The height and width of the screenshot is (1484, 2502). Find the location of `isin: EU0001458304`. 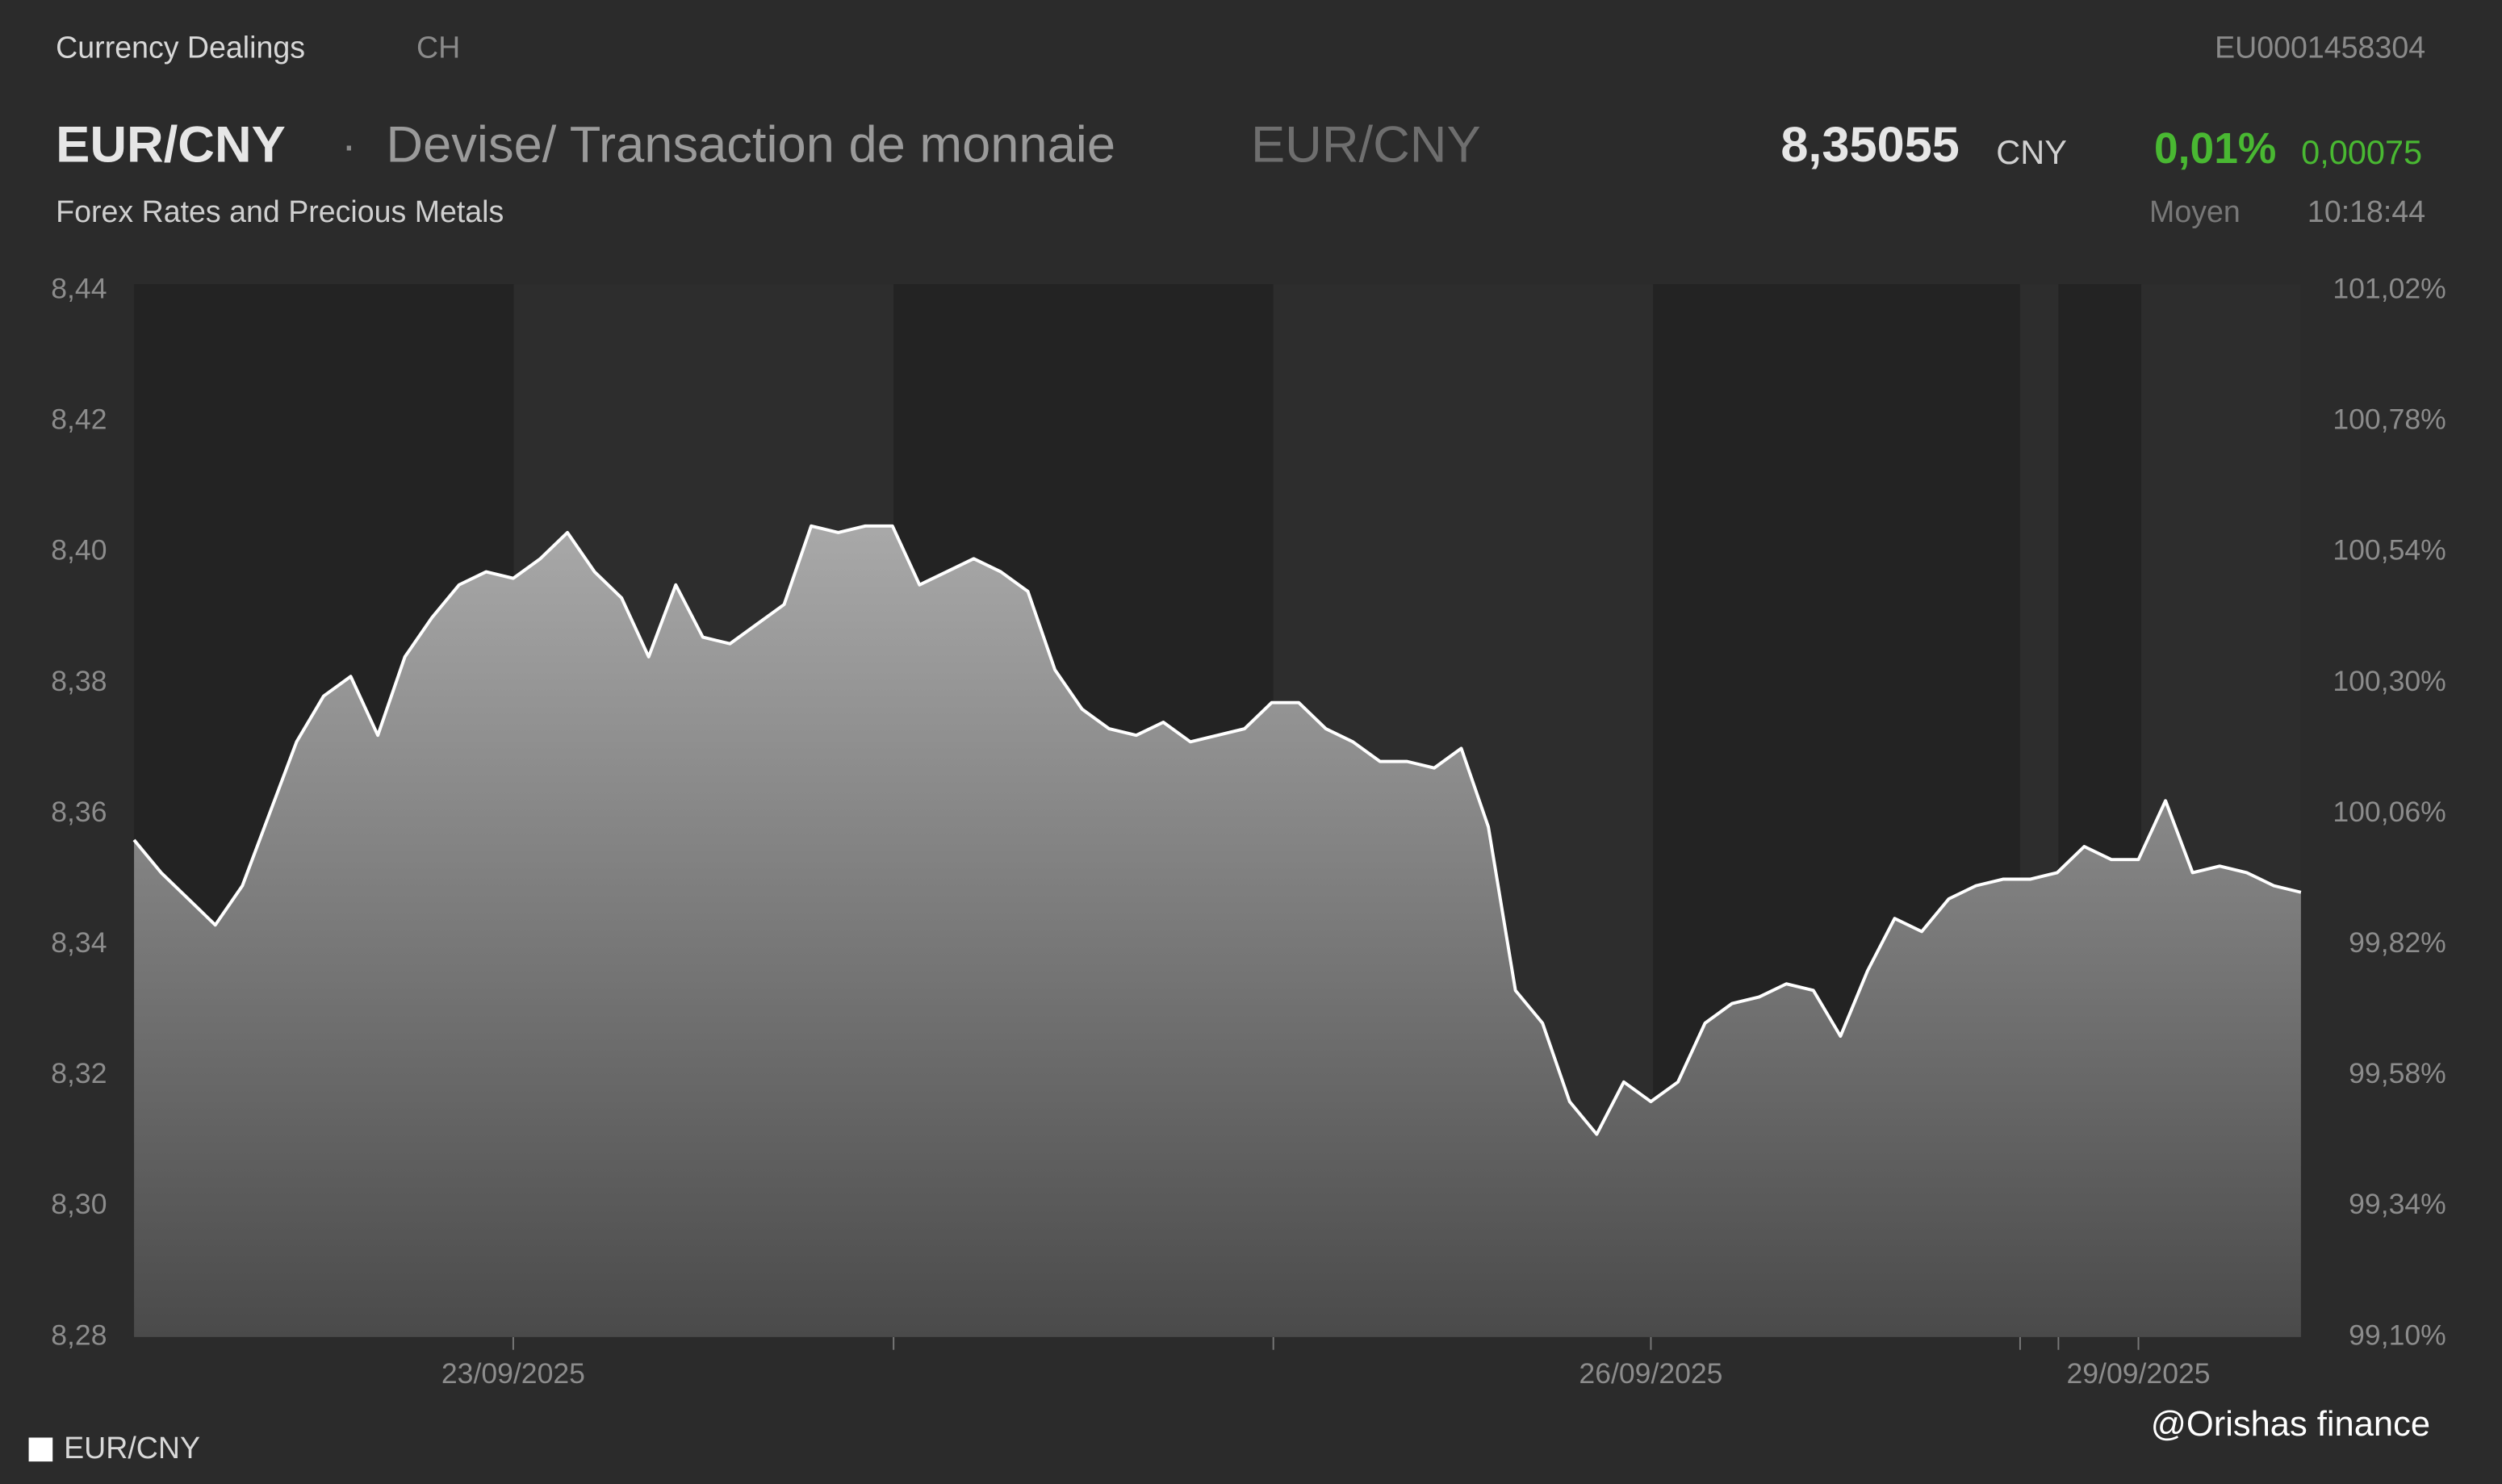

isin: EU0001458304 is located at coordinates (2320, 47).